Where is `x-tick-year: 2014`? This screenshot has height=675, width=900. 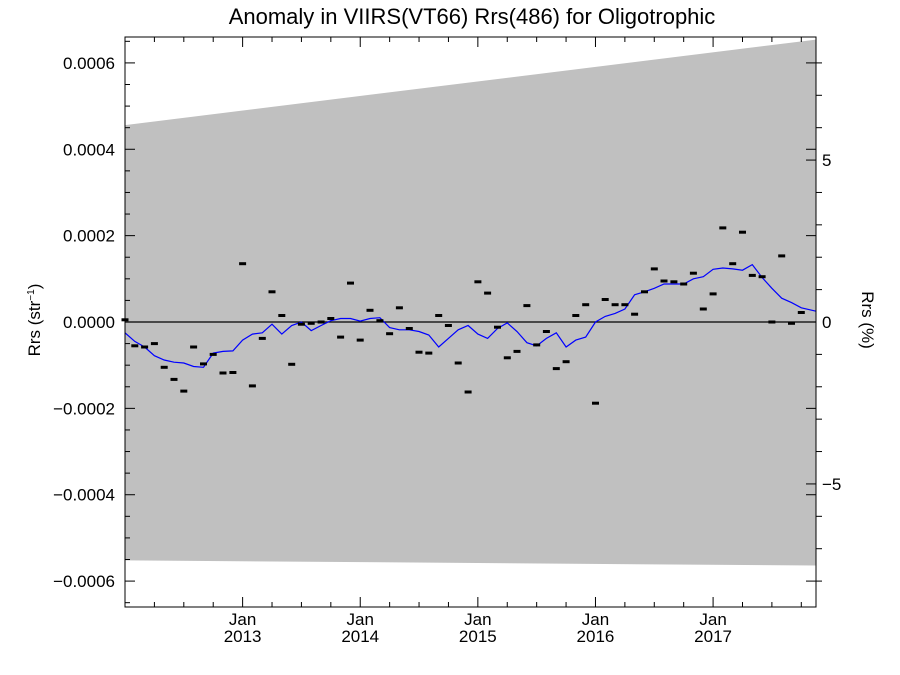
x-tick-year: 2014 is located at coordinates (360, 636).